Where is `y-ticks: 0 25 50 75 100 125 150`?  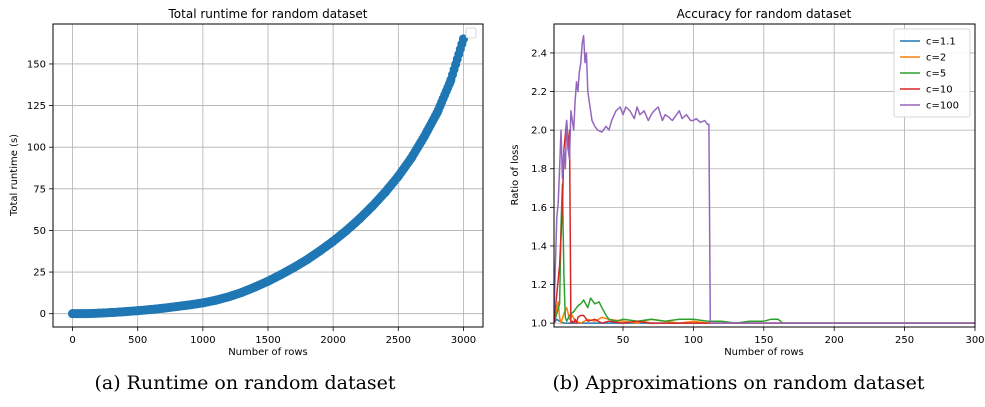
y-ticks: 0 25 50 75 100 125 150 is located at coordinates (40, 189).